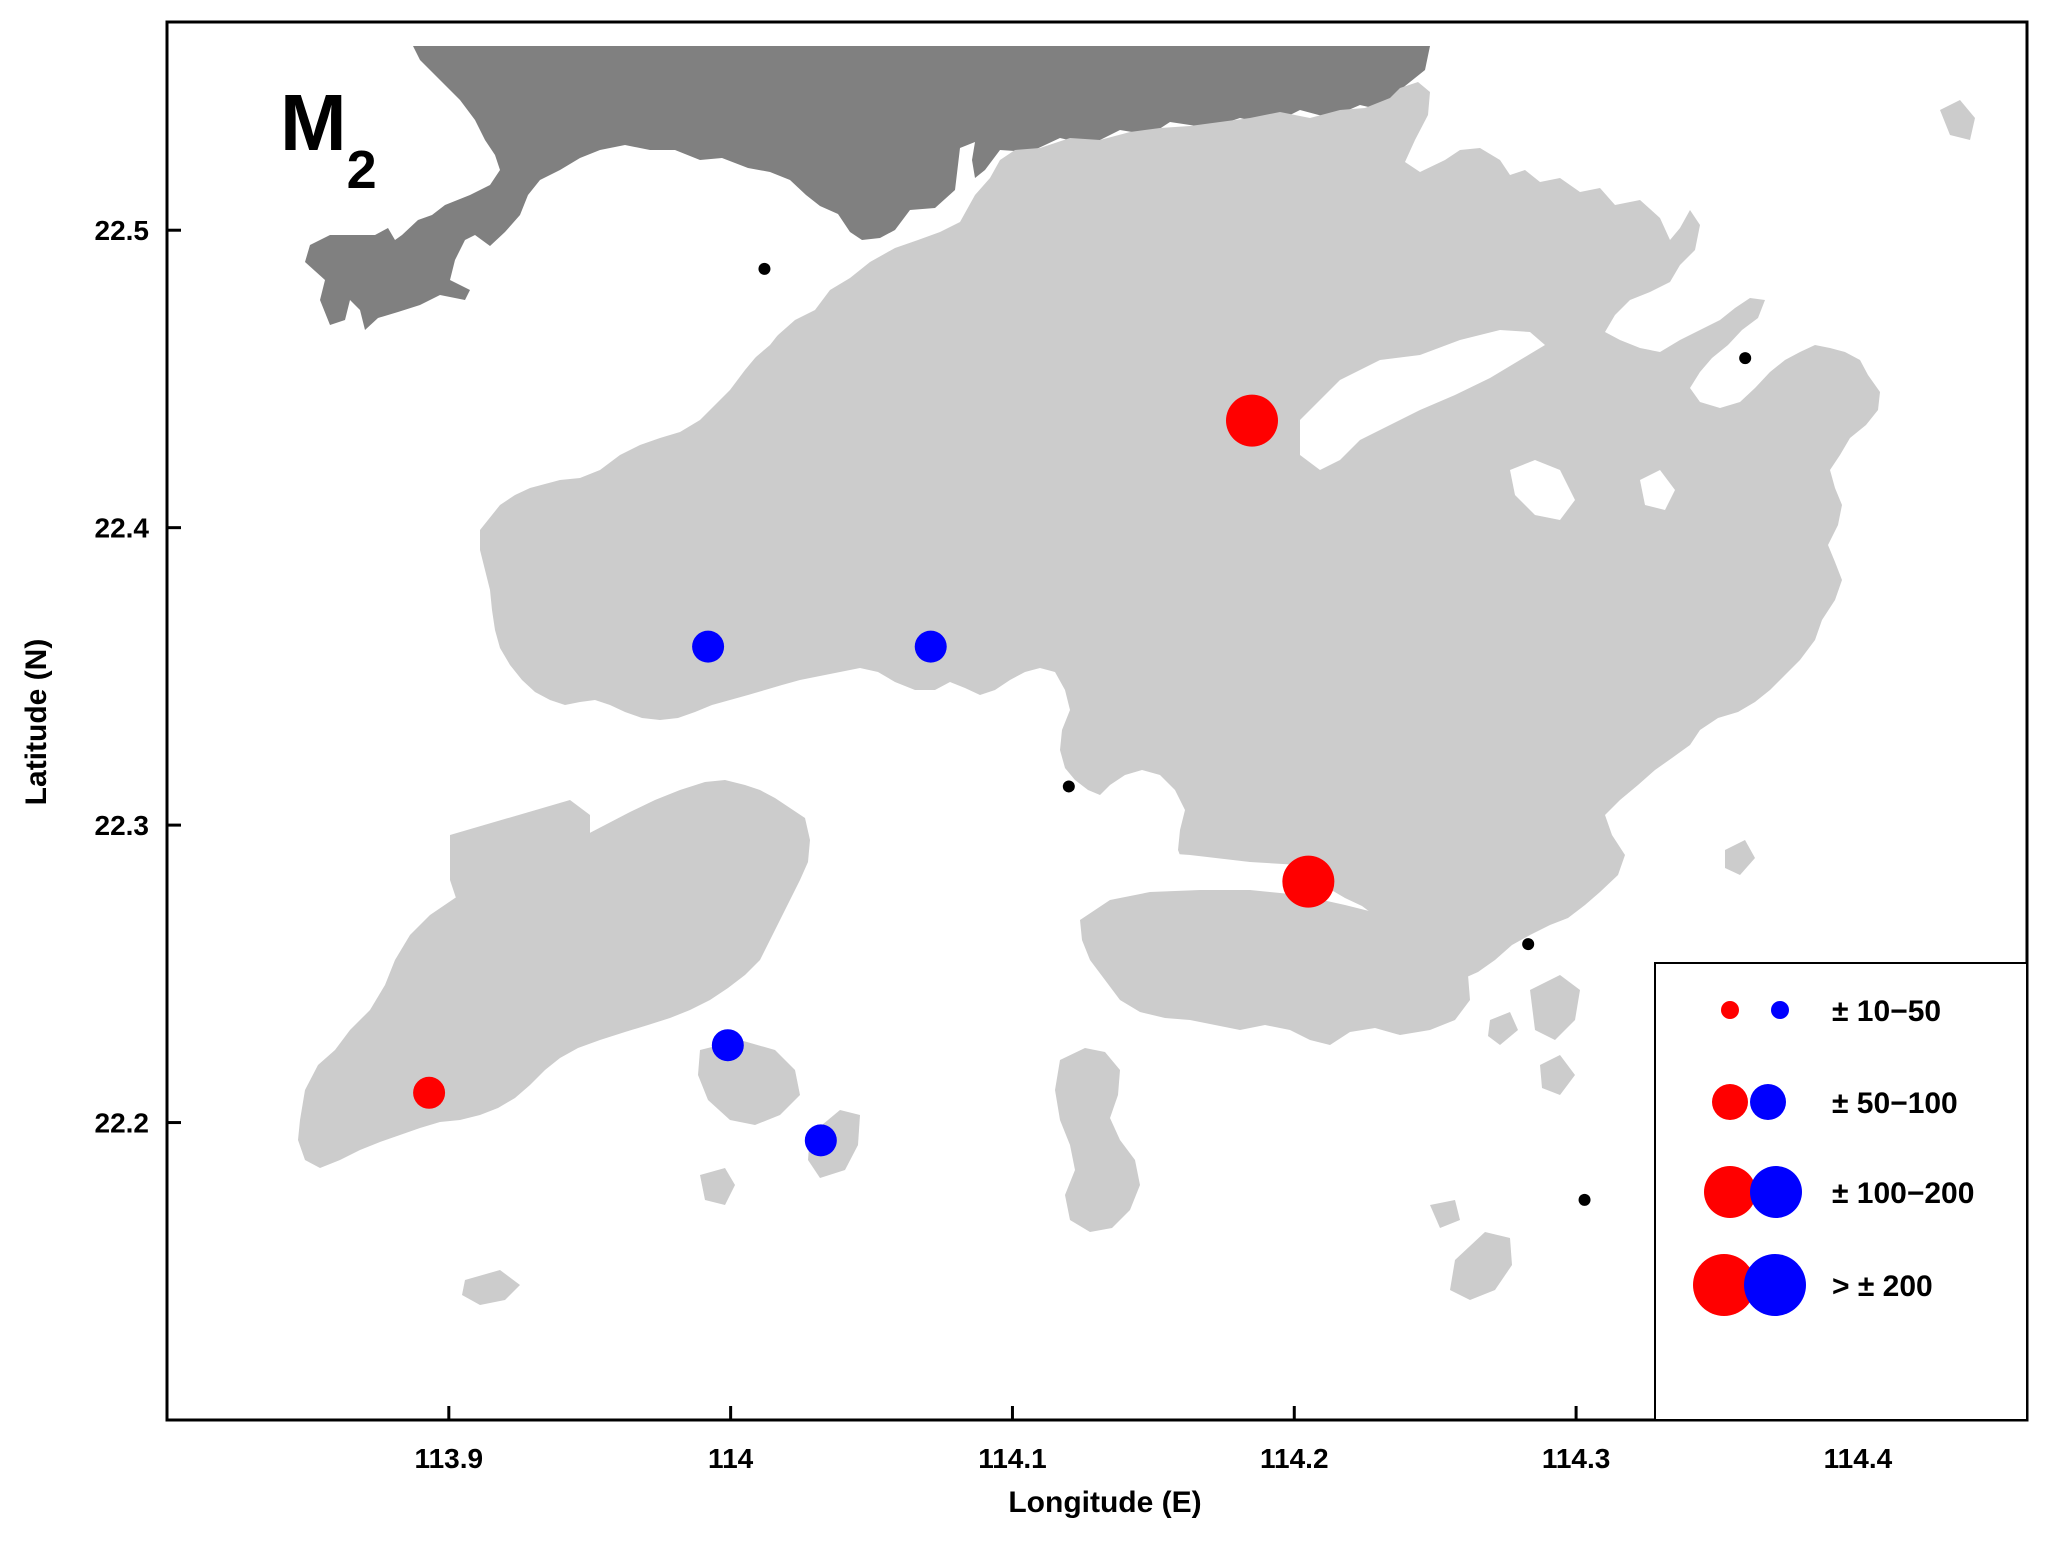 This screenshot has height=1552, width=2067. Describe the element at coordinates (491, 1287) in the screenshot. I see `soko-island-land` at that location.